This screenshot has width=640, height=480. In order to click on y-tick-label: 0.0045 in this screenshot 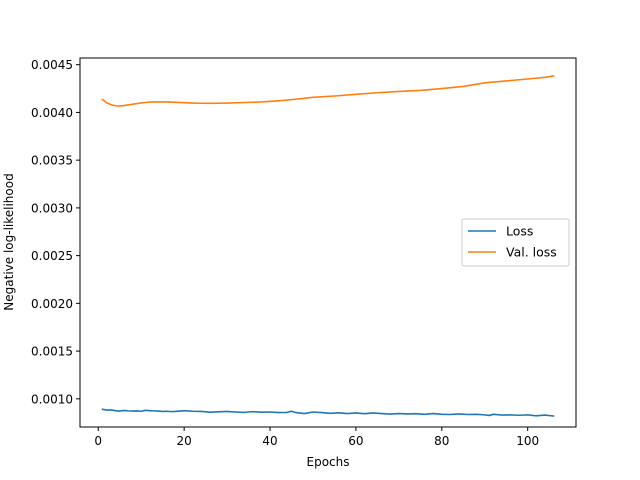, I will do `click(52, 65)`.